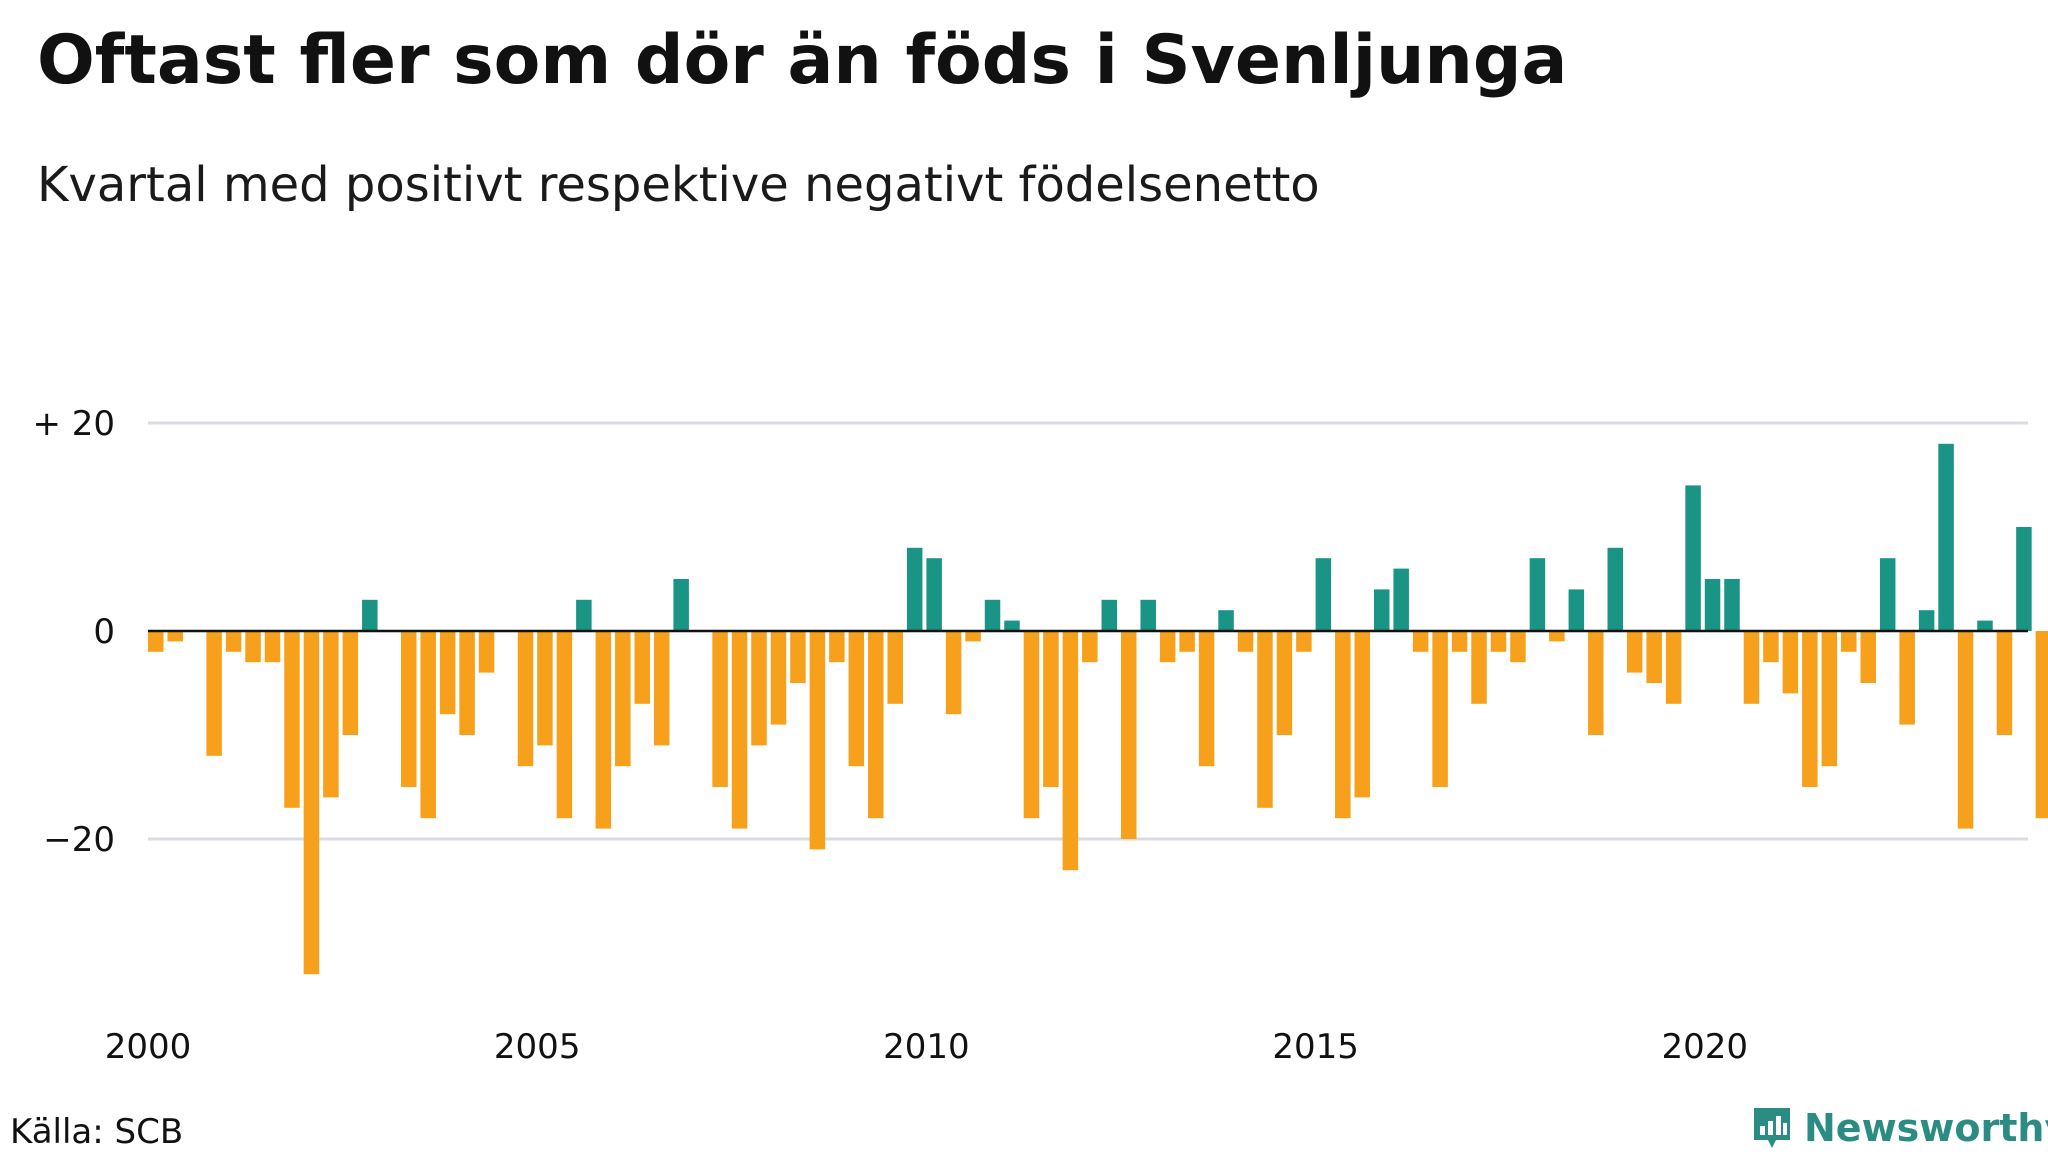  What do you see at coordinates (1315, 1047) in the screenshot?
I see `x-tick-label: 2015` at bounding box center [1315, 1047].